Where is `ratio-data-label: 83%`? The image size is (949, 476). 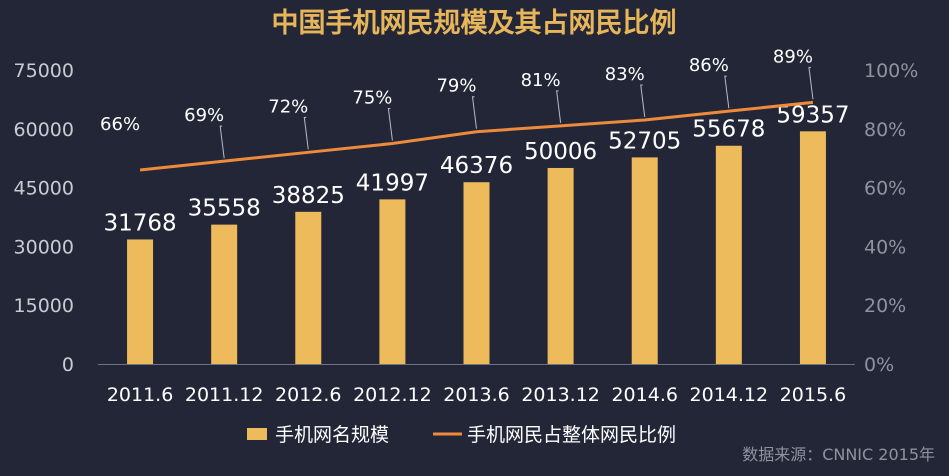
ratio-data-label: 83% is located at coordinates (625, 74).